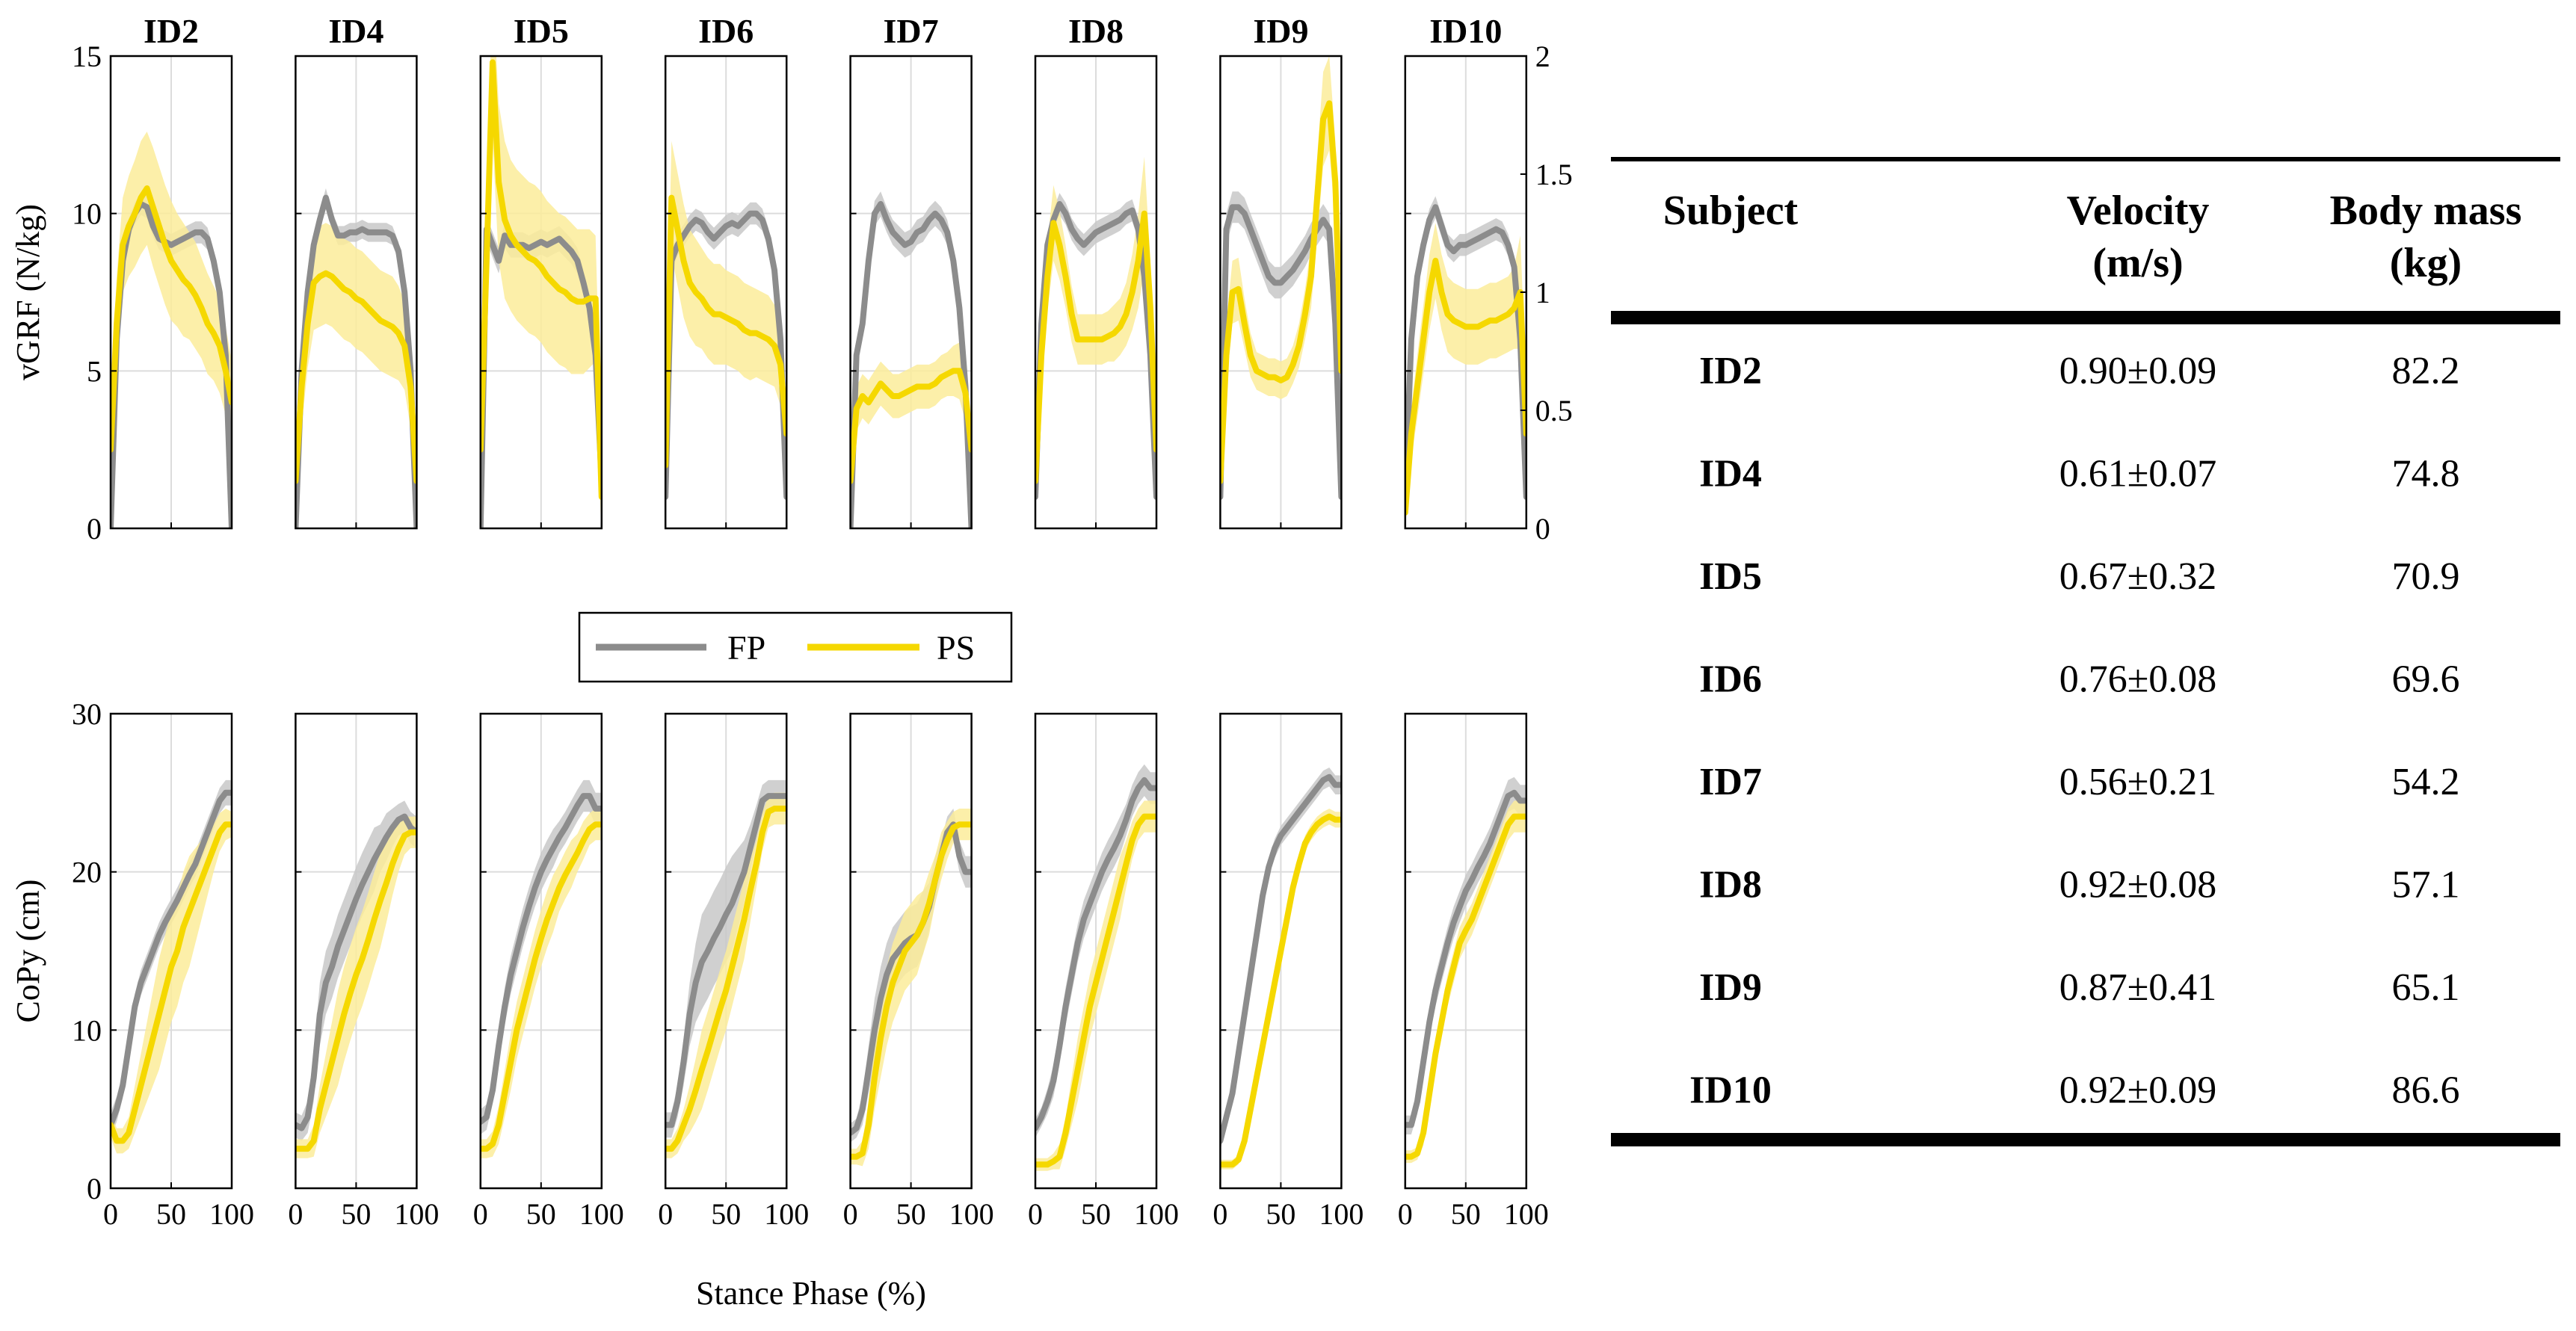 The image size is (2576, 1331). I want to click on panel-ID8-vgrf: ID8, so click(1096, 271).